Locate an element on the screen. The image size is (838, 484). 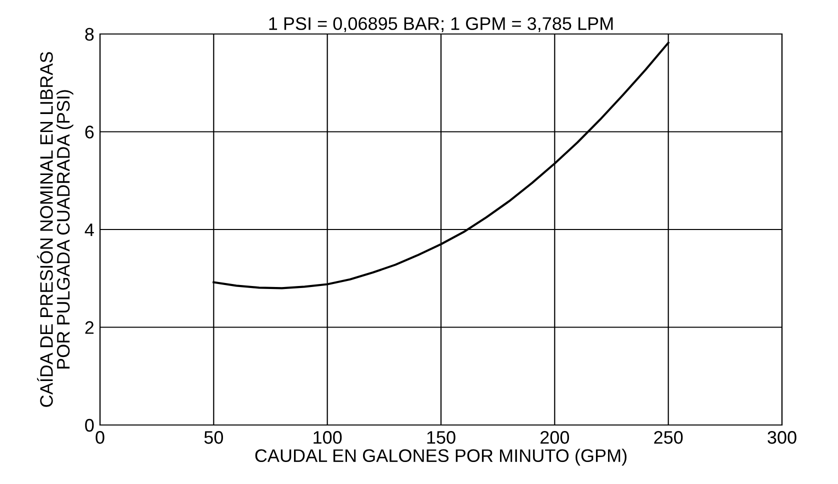
chart-title: 1 PSI = 0,06895 BAR; 1 GPM = 3,785 LPM is located at coordinates (441, 24).